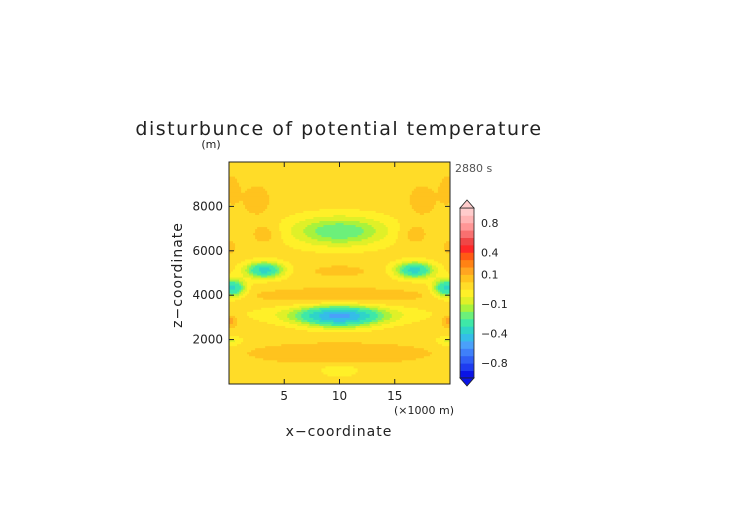 Image resolution: width=752 pixels, height=532 pixels. I want to click on colorbar-tick-label: 0.1, so click(490, 275).